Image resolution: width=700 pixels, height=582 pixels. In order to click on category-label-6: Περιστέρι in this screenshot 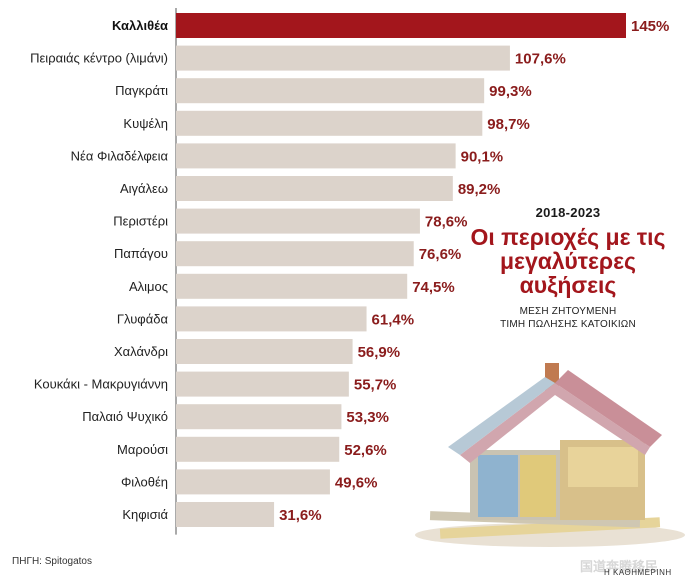, I will do `click(140, 221)`.